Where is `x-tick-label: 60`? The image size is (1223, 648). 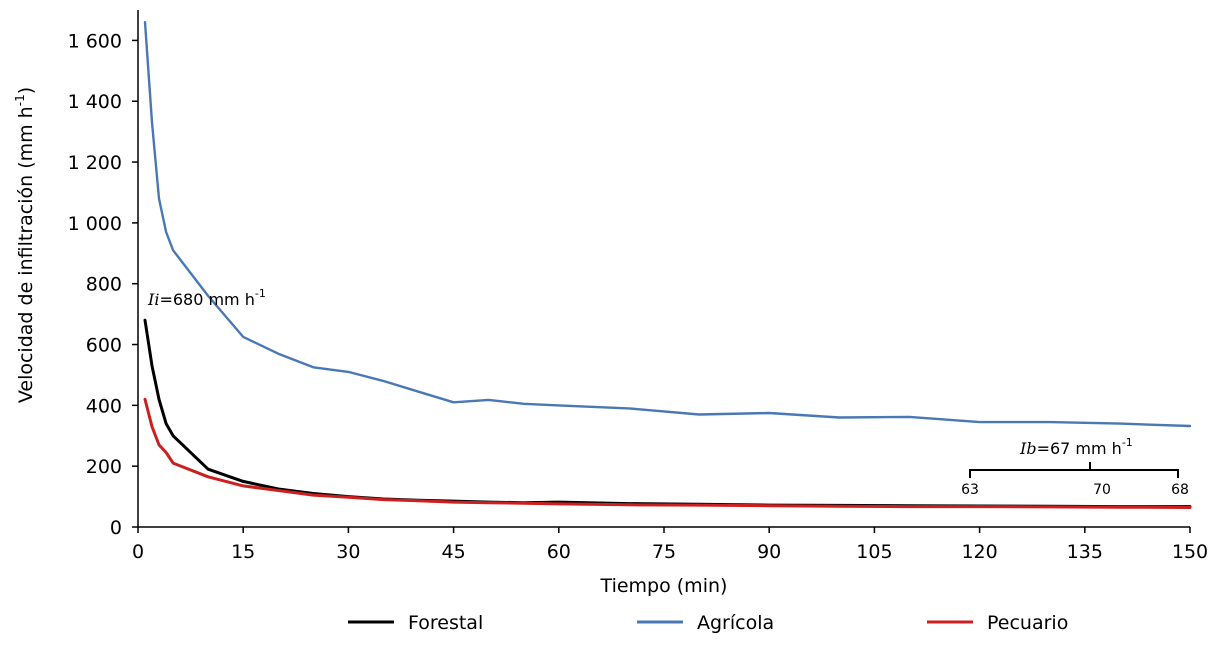
x-tick-label: 60 is located at coordinates (559, 552).